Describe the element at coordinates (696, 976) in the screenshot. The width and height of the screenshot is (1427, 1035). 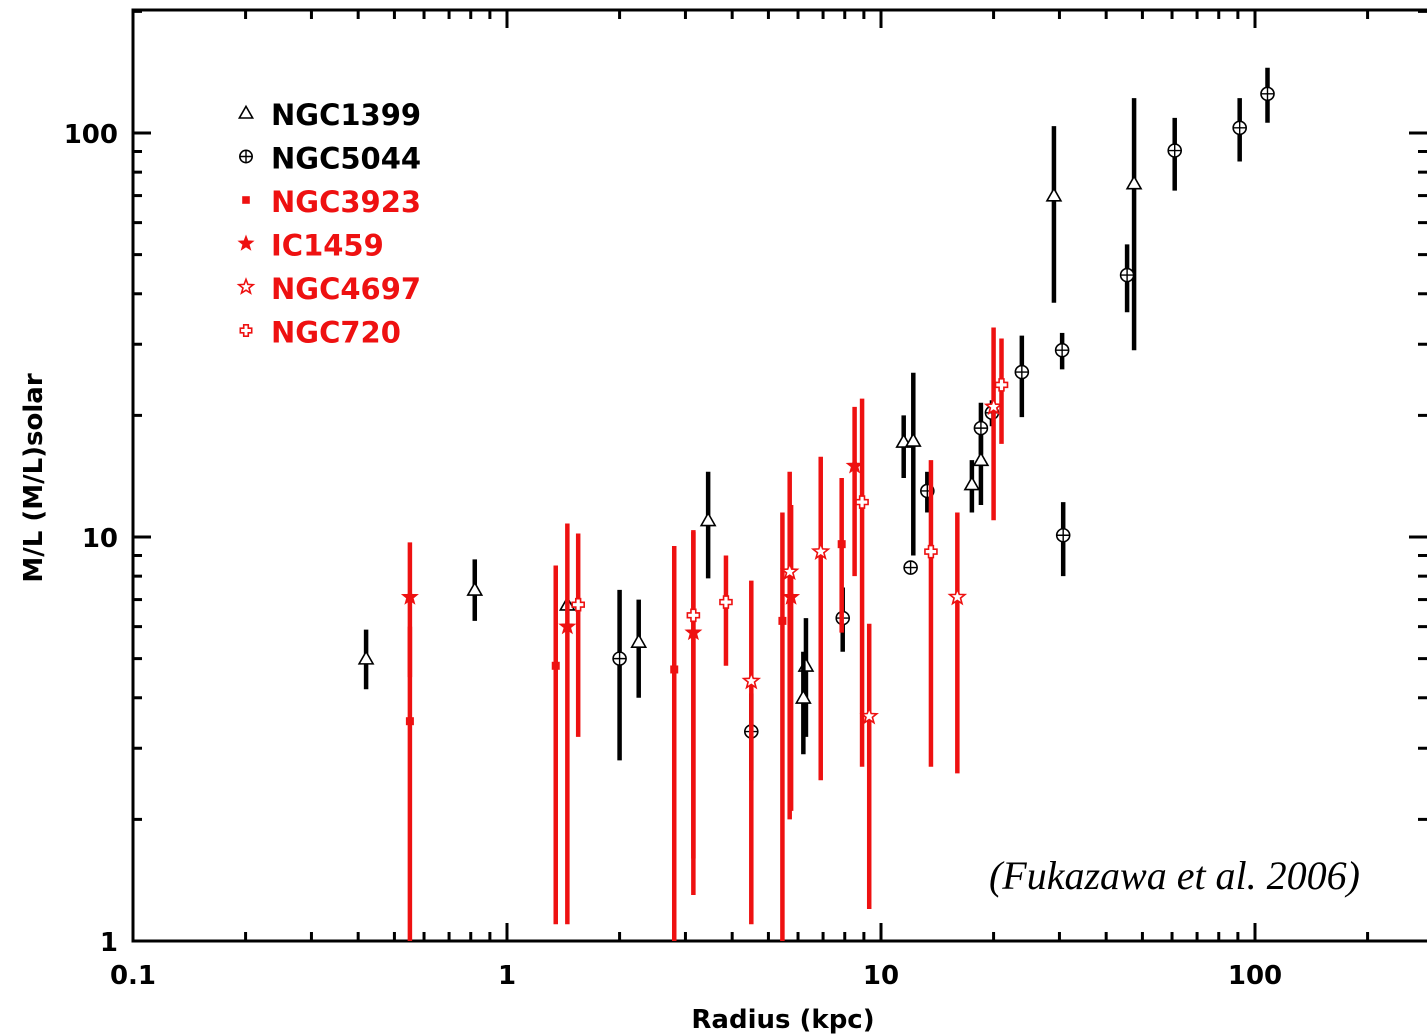
I see `x-tick-labels: 0.1 1 10 100` at that location.